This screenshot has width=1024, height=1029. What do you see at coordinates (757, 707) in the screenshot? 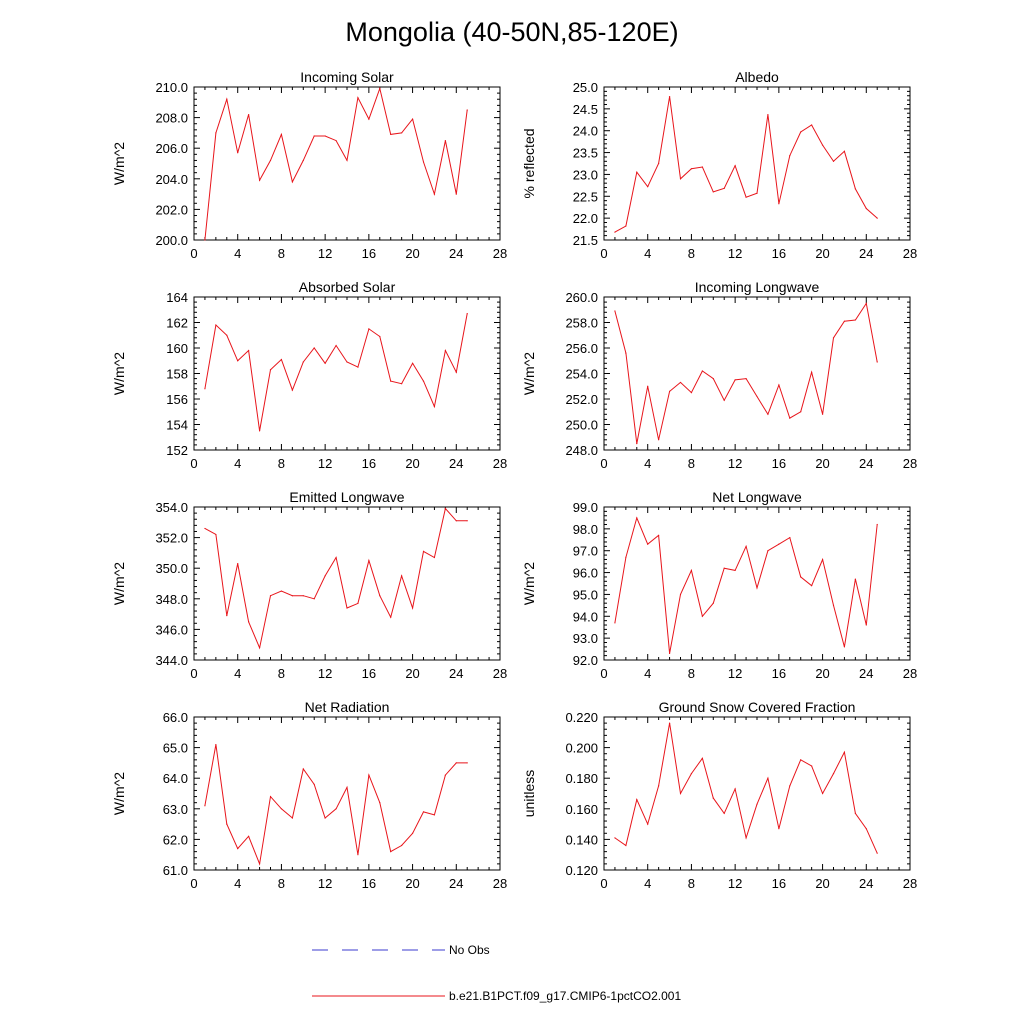
I see `panel-title: Ground Snow Covered Fraction` at bounding box center [757, 707].